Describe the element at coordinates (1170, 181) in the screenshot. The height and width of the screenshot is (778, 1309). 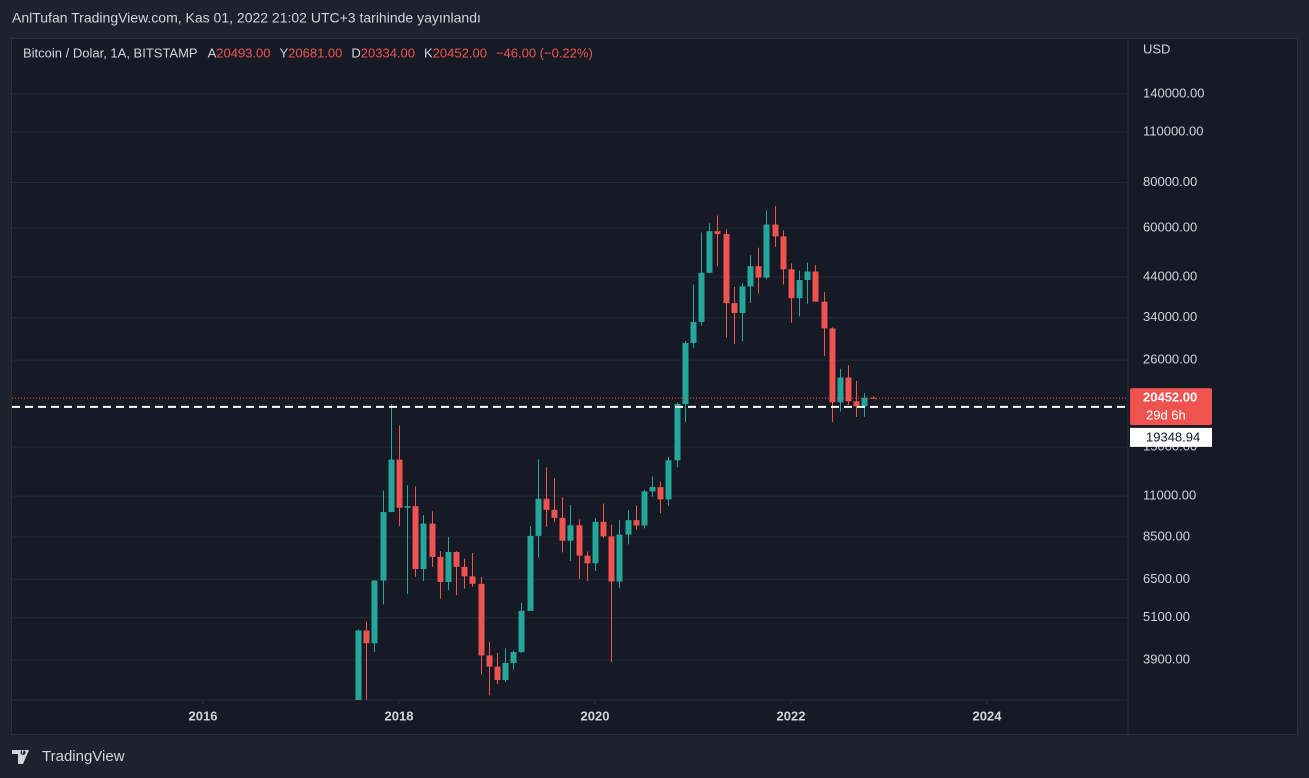
I see `y-tick-label: 80000.00` at that location.